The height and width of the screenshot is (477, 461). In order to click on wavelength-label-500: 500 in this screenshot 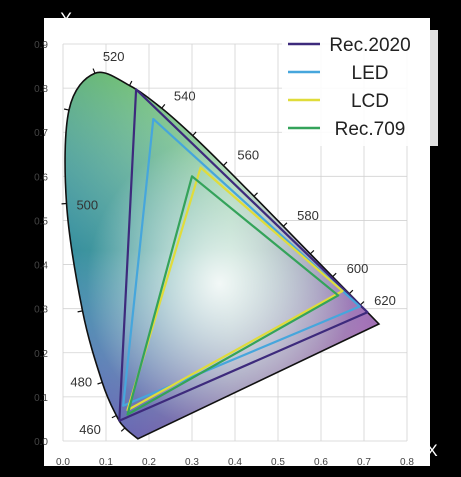, I will do `click(87, 205)`.